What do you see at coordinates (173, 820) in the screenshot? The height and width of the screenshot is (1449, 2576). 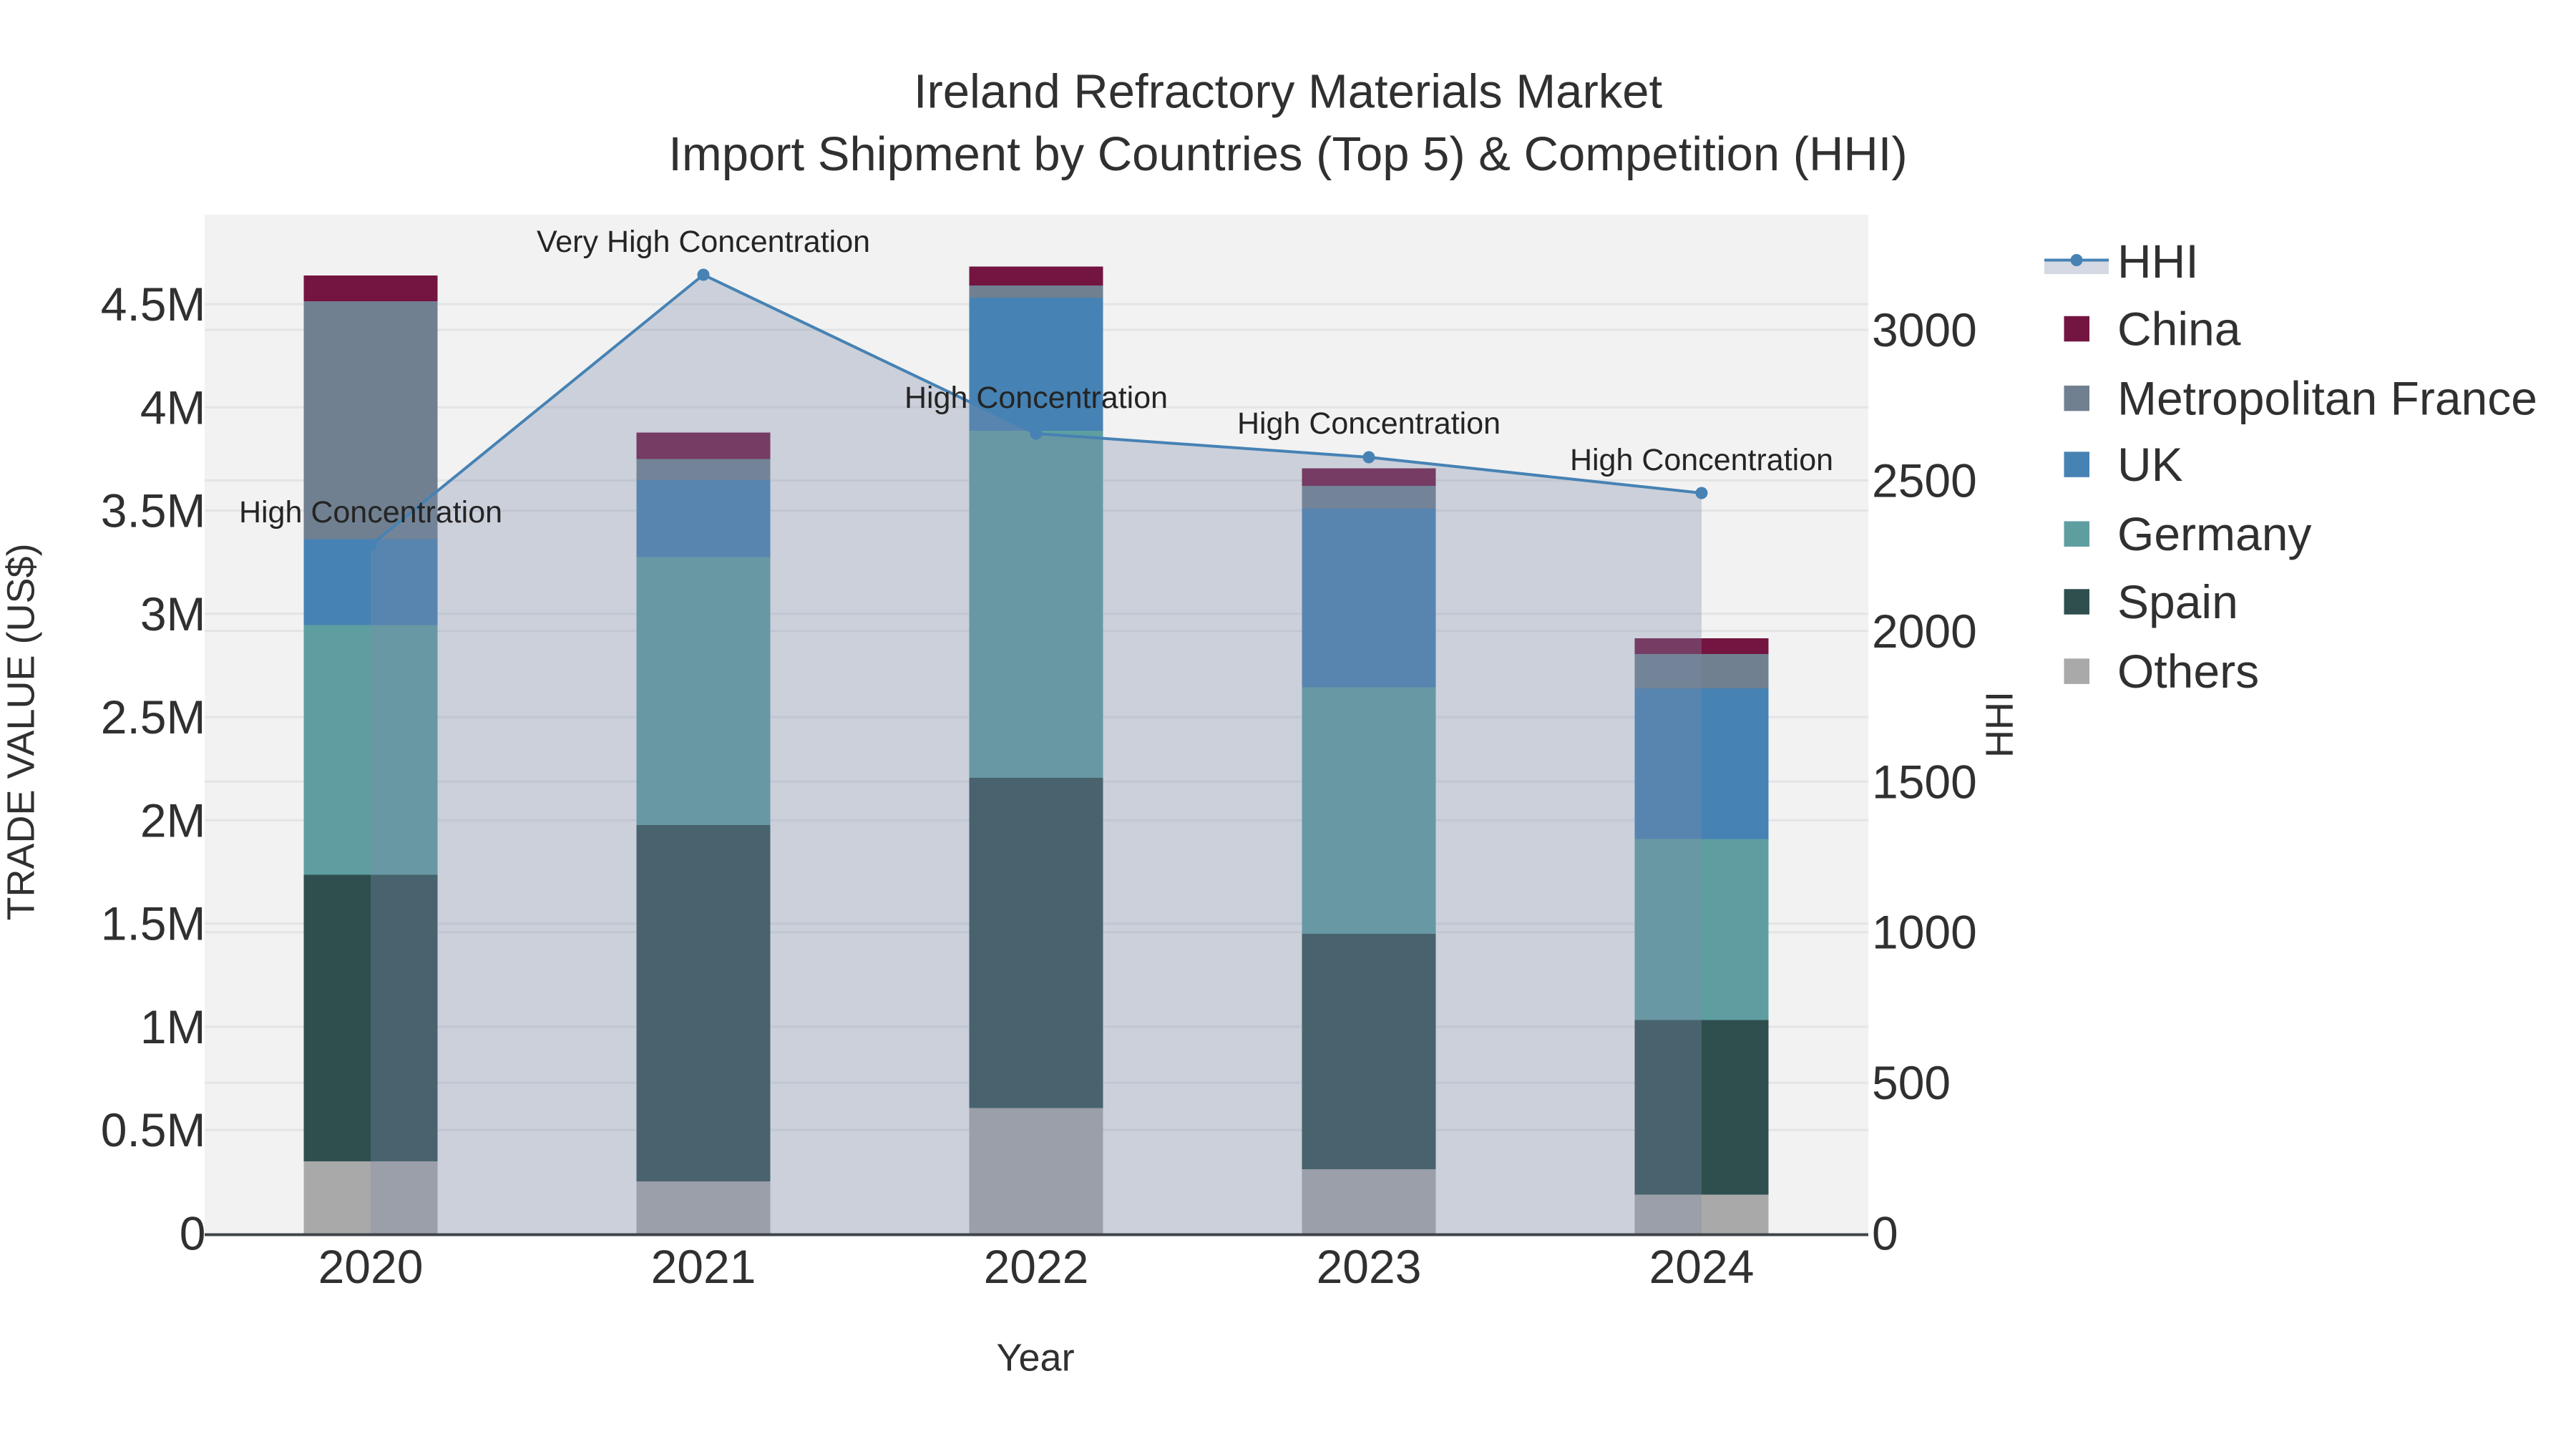 I see `svg-text: 2M` at bounding box center [173, 820].